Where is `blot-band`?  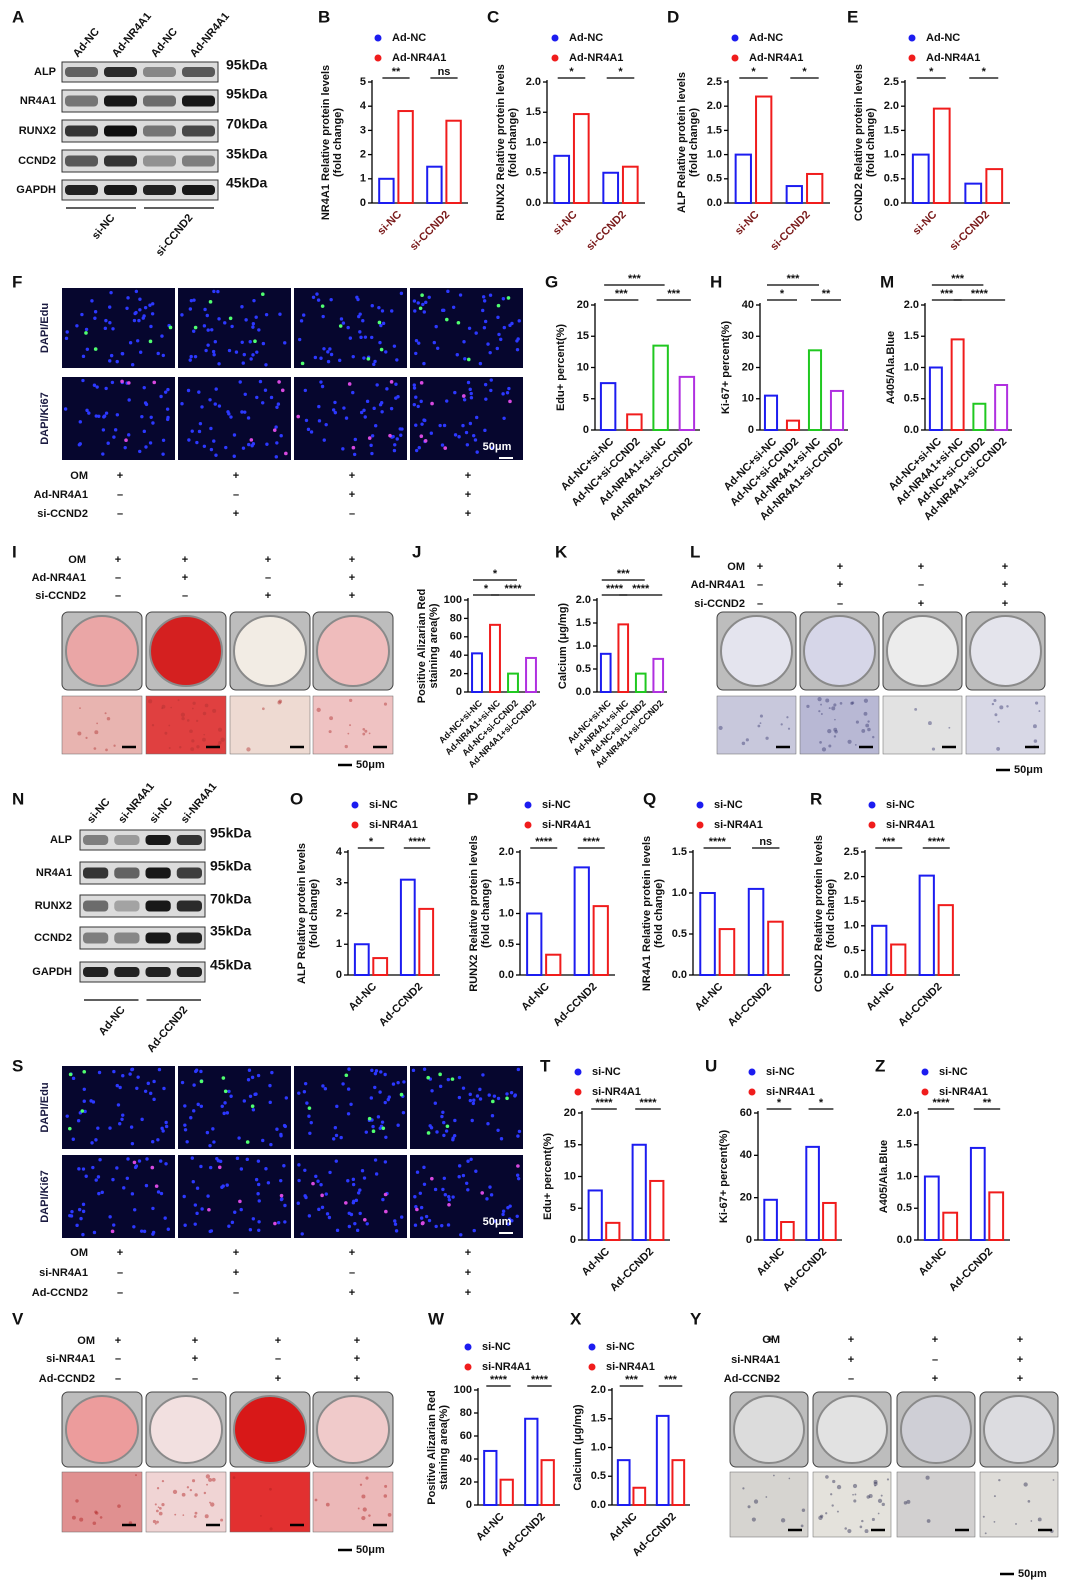
blot-band is located at coordinates (127, 972).